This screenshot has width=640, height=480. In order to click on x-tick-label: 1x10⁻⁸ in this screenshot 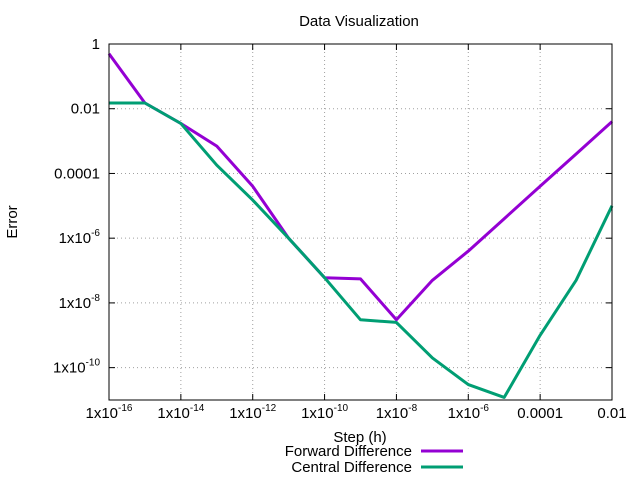, I will do `click(397, 412)`.